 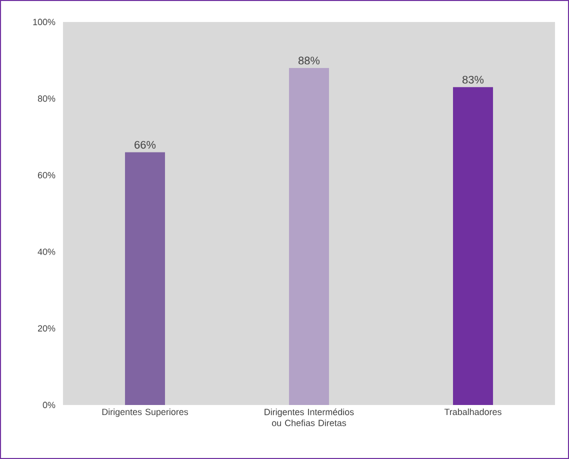 I want to click on y-tick-label: 20%, so click(x=47, y=328).